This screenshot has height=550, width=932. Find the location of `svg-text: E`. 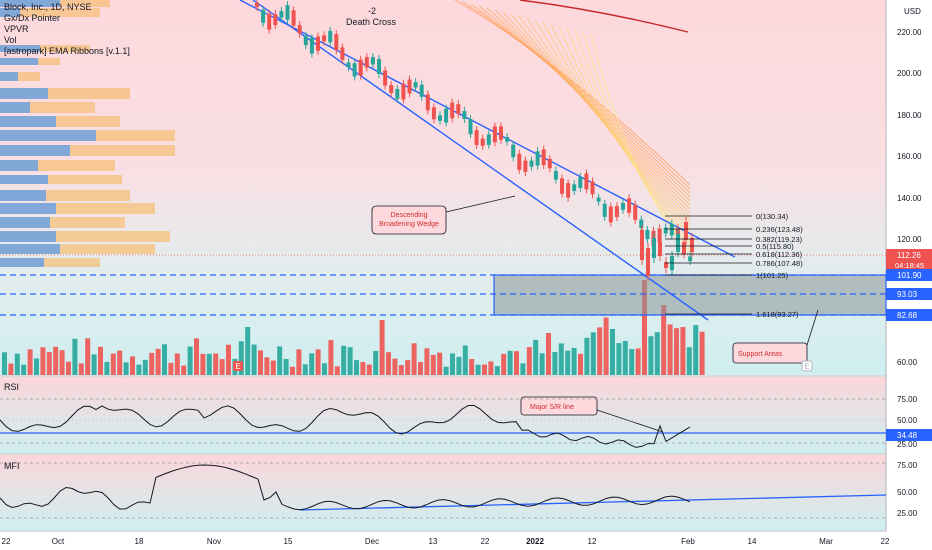

svg-text: E is located at coordinates (237, 366).